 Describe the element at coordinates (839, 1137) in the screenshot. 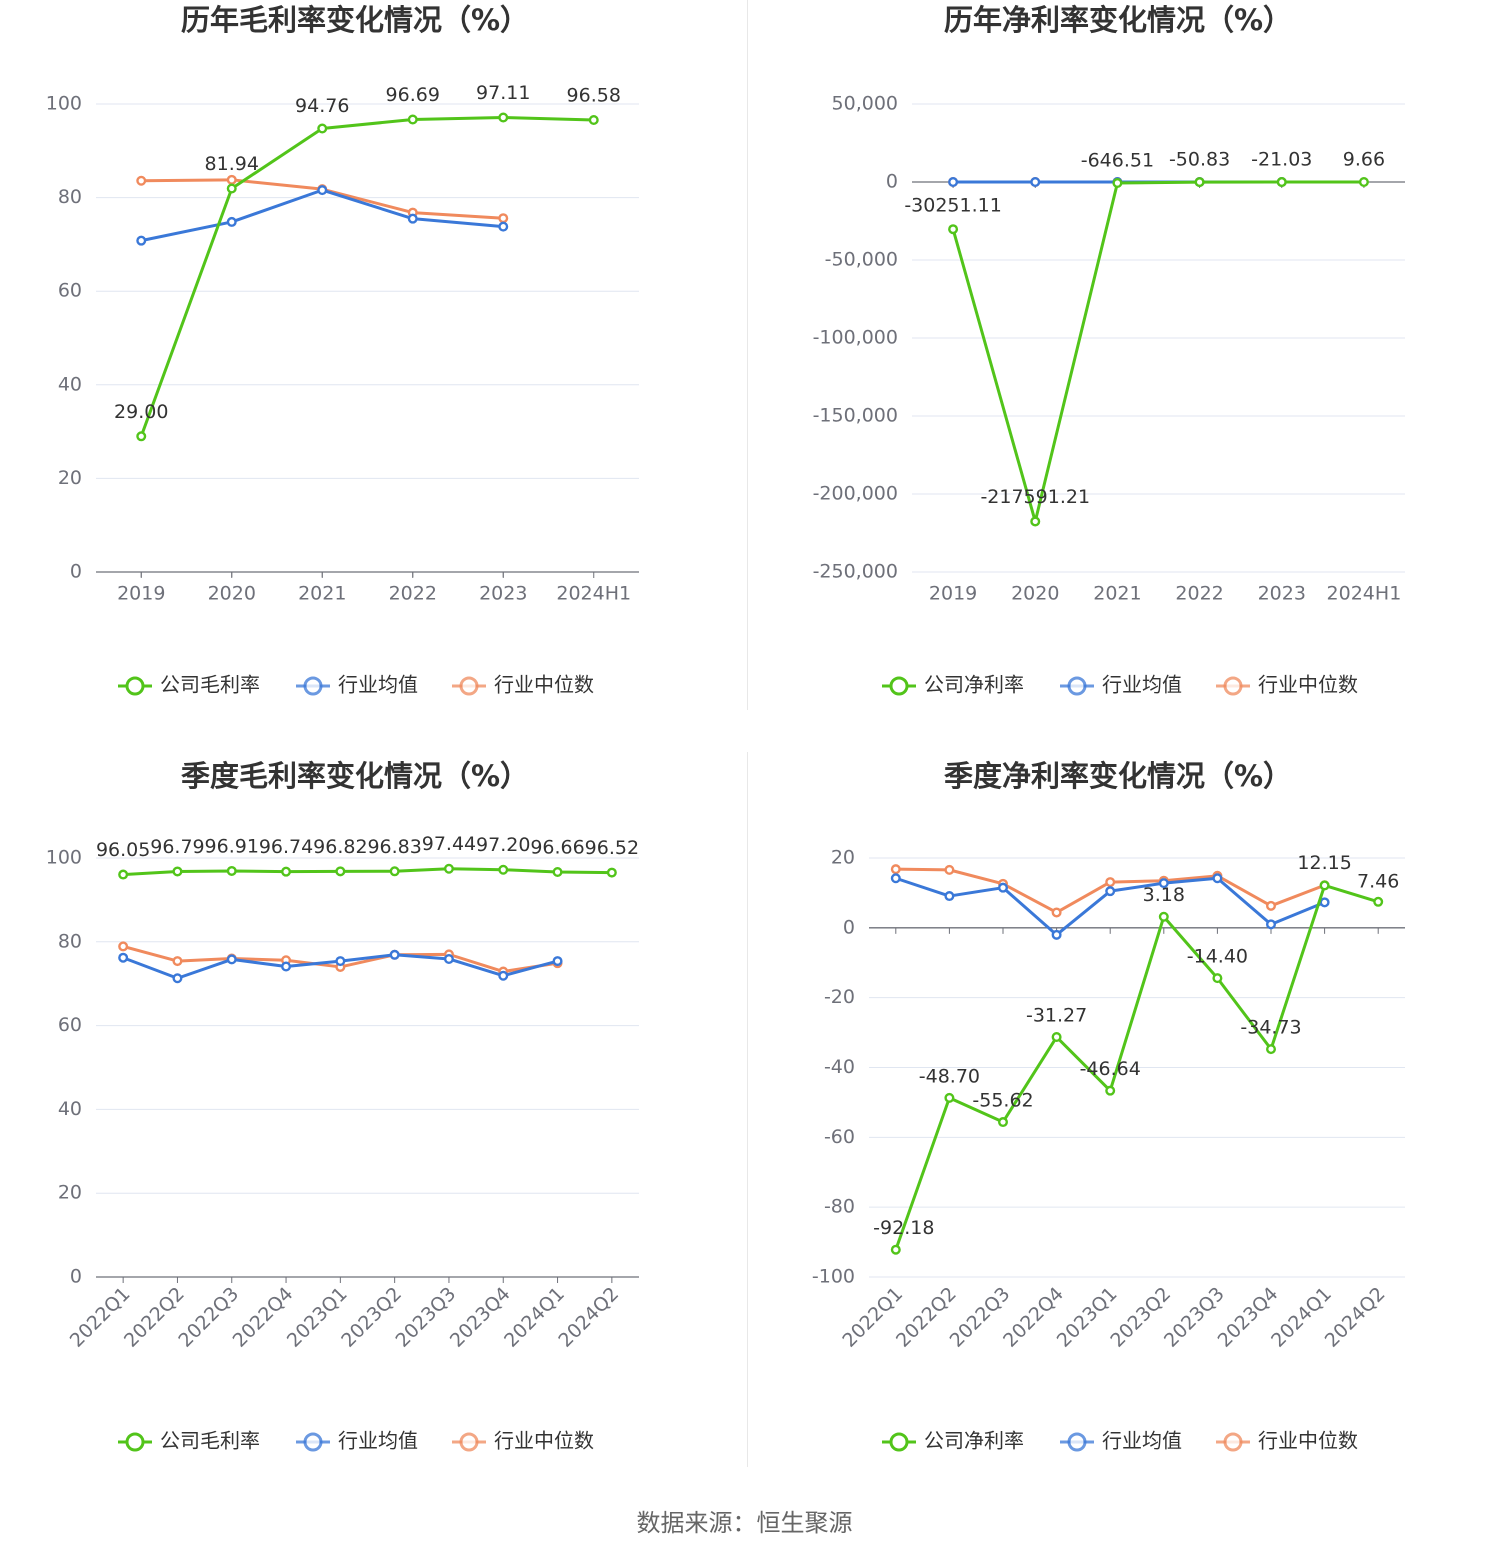

I see `y-tick-label: -60` at that location.